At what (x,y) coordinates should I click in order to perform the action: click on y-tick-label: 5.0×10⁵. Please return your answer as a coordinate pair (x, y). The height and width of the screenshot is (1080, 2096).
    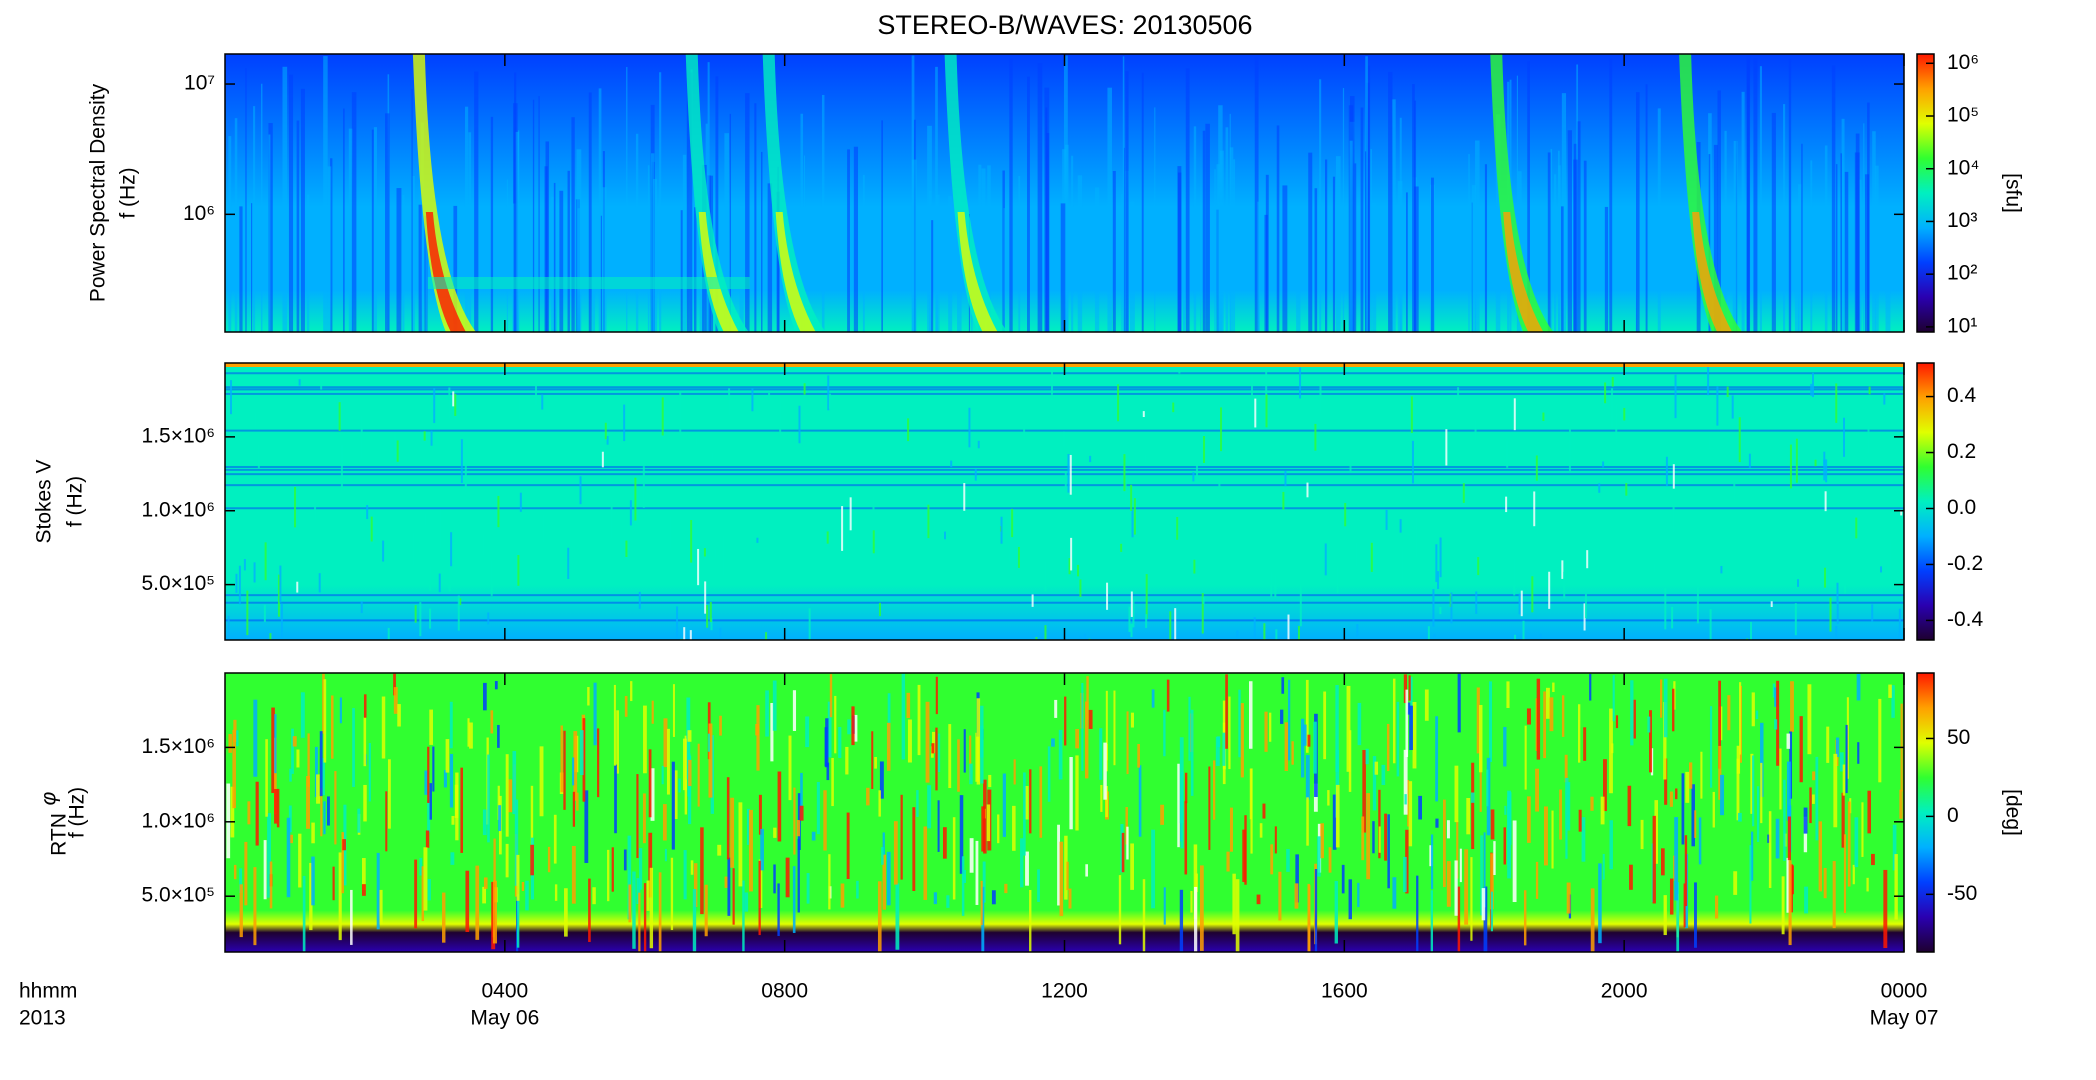
    Looking at the image, I should click on (178, 583).